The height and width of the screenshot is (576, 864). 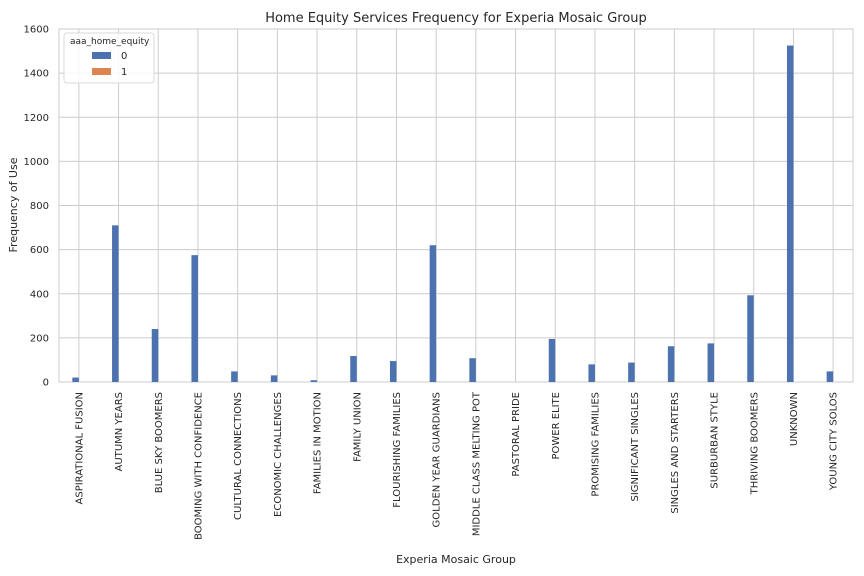 What do you see at coordinates (124, 72) in the screenshot?
I see `legend-label-1: 1` at bounding box center [124, 72].